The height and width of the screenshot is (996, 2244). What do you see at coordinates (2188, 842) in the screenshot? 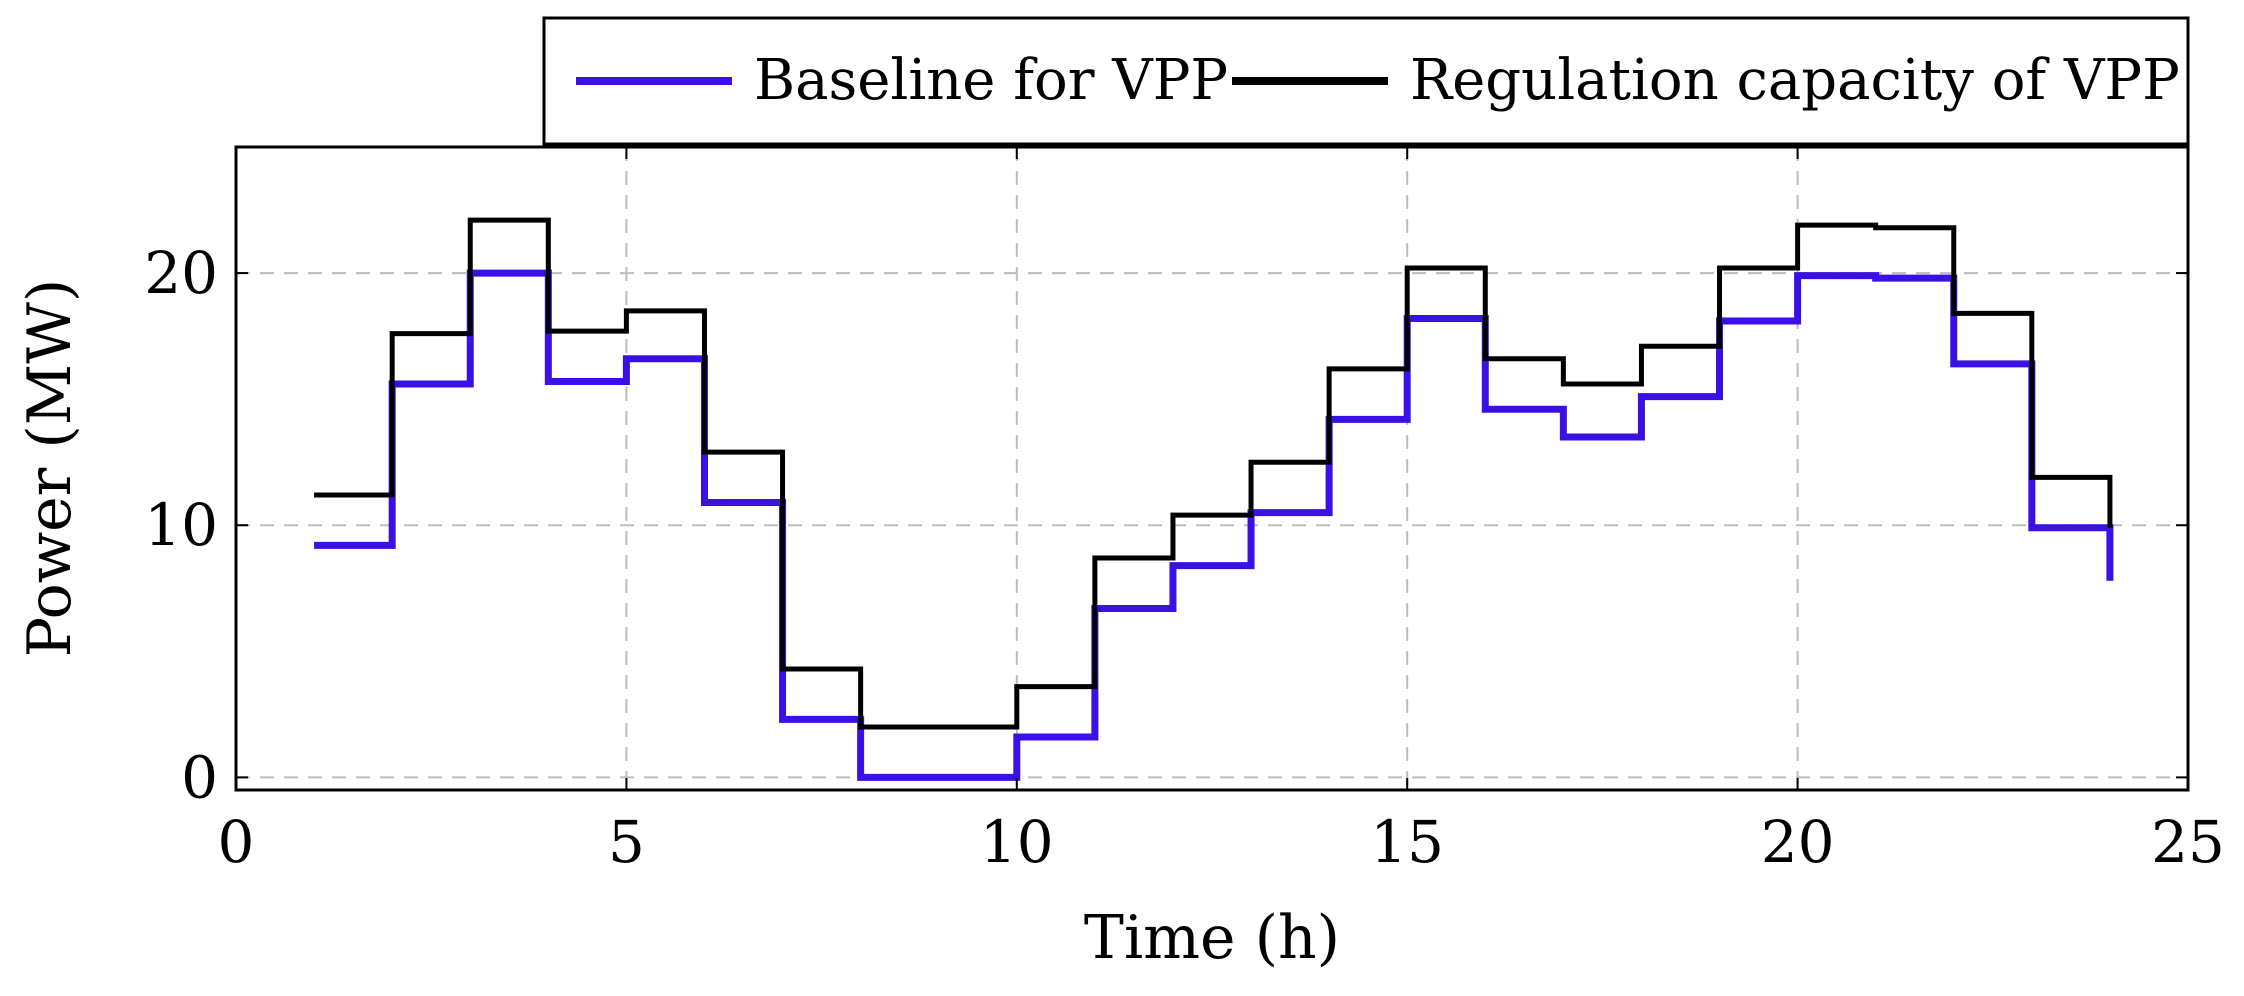
I see `x-tick-label: 25` at bounding box center [2188, 842].